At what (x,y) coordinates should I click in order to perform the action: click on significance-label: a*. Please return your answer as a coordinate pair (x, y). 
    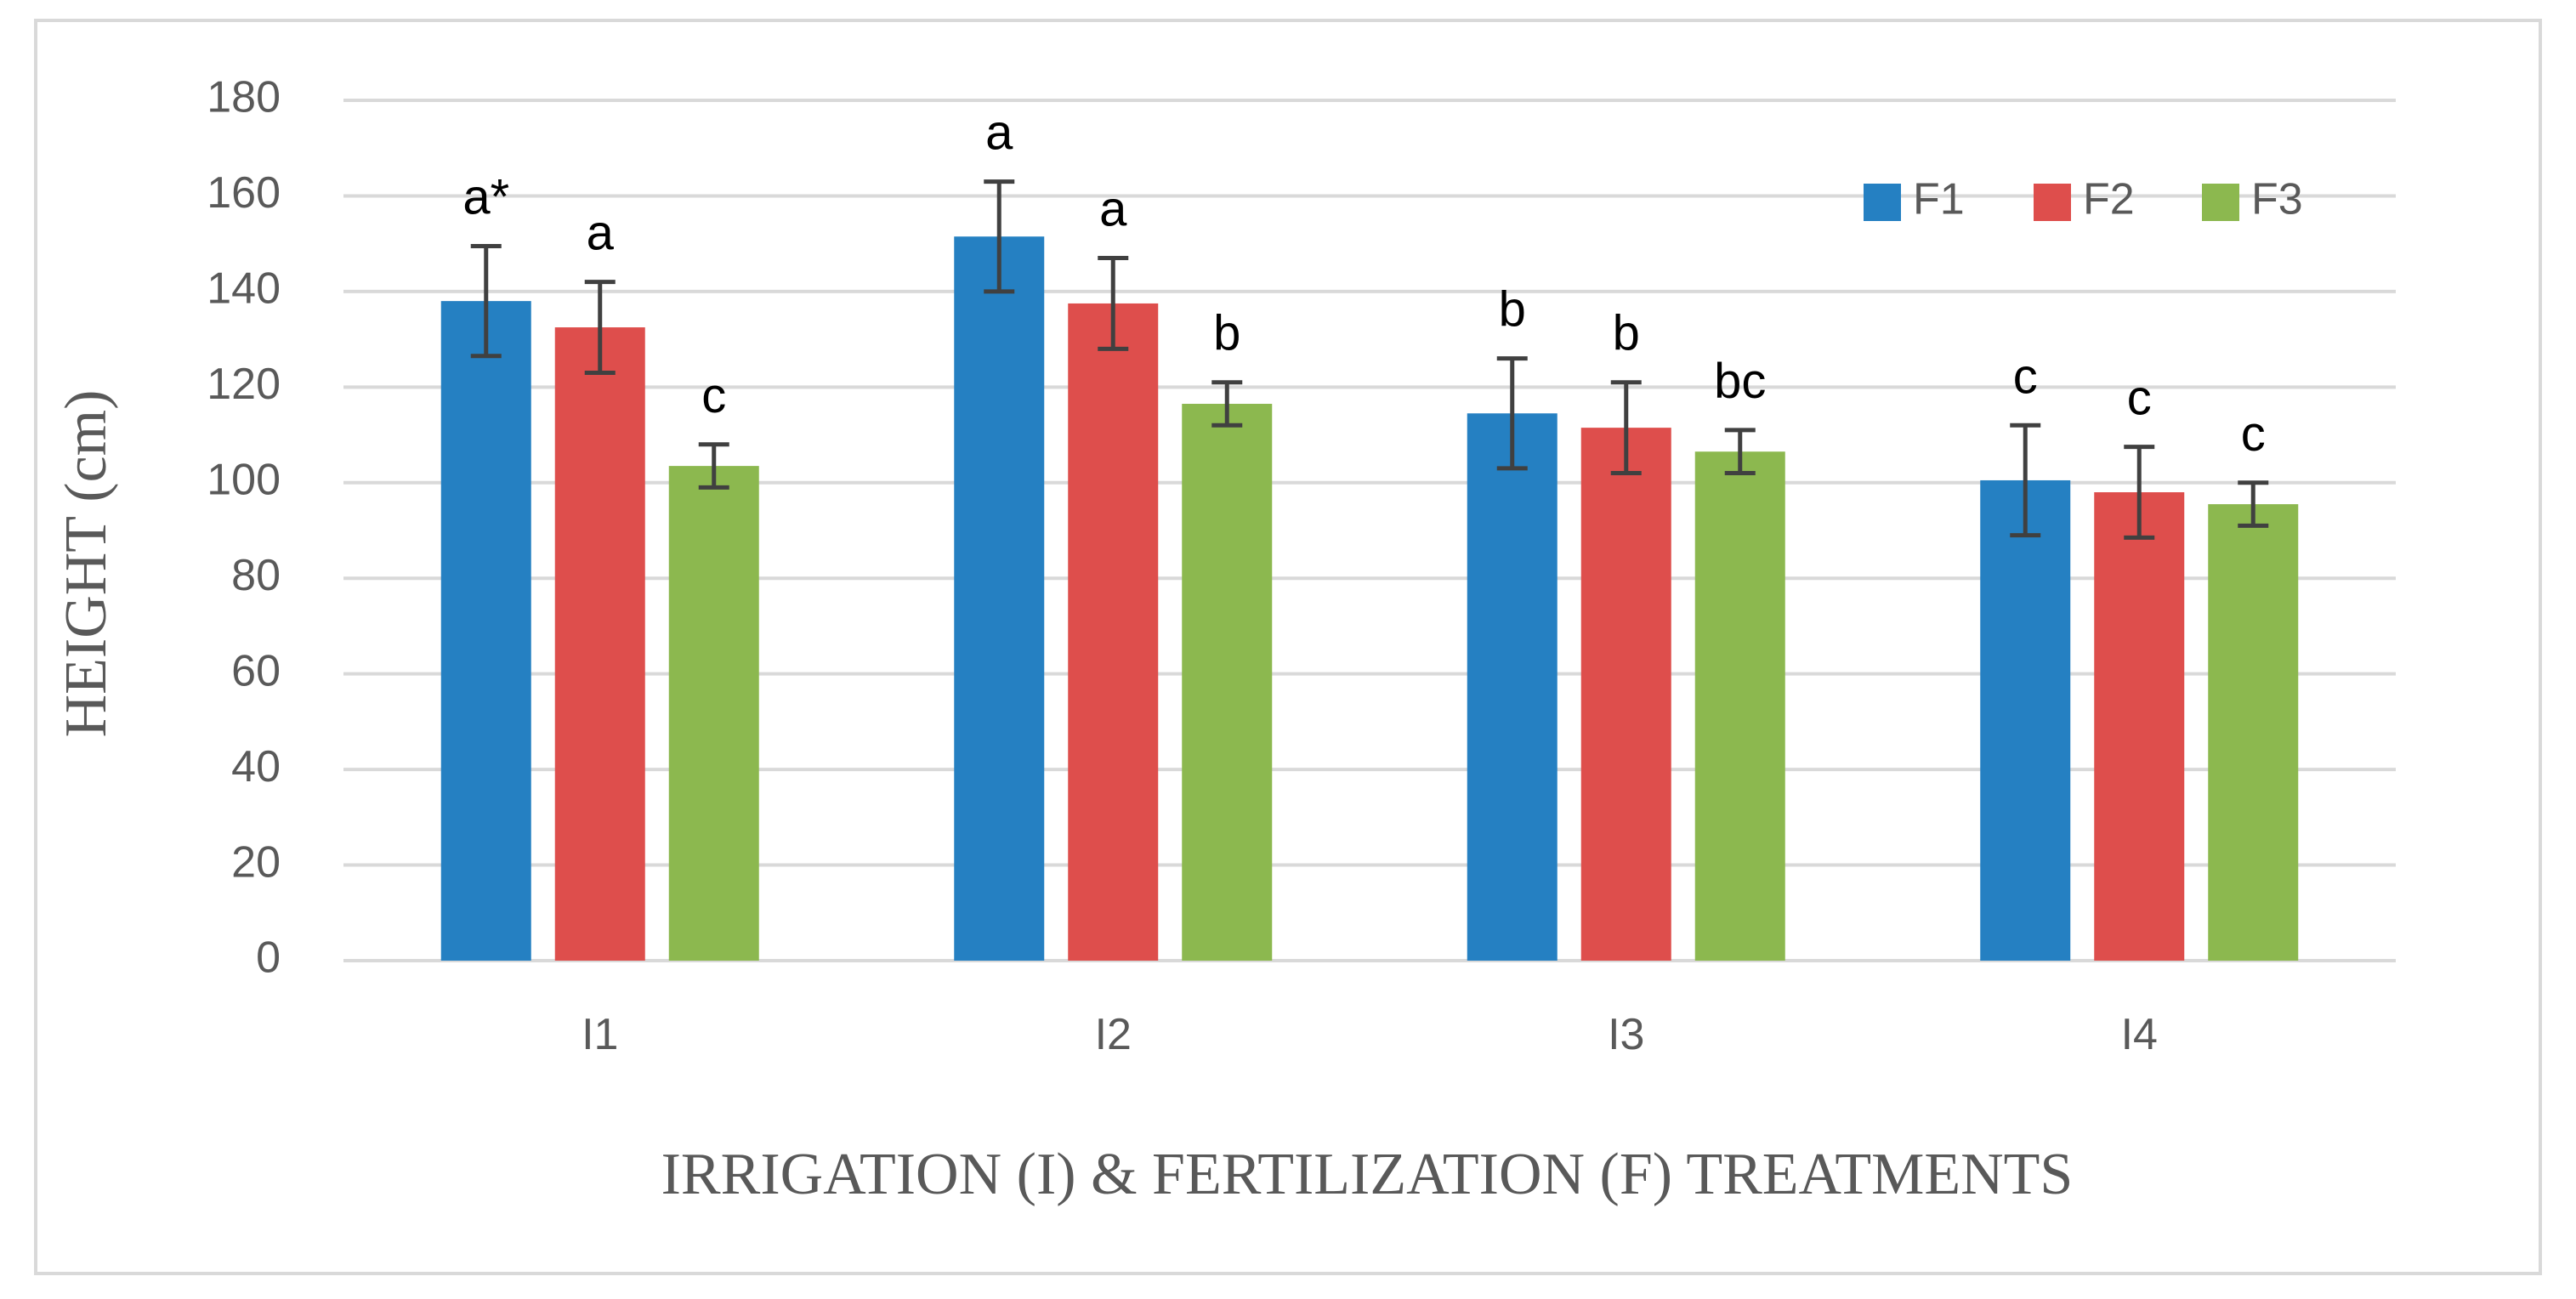
    Looking at the image, I should click on (485, 196).